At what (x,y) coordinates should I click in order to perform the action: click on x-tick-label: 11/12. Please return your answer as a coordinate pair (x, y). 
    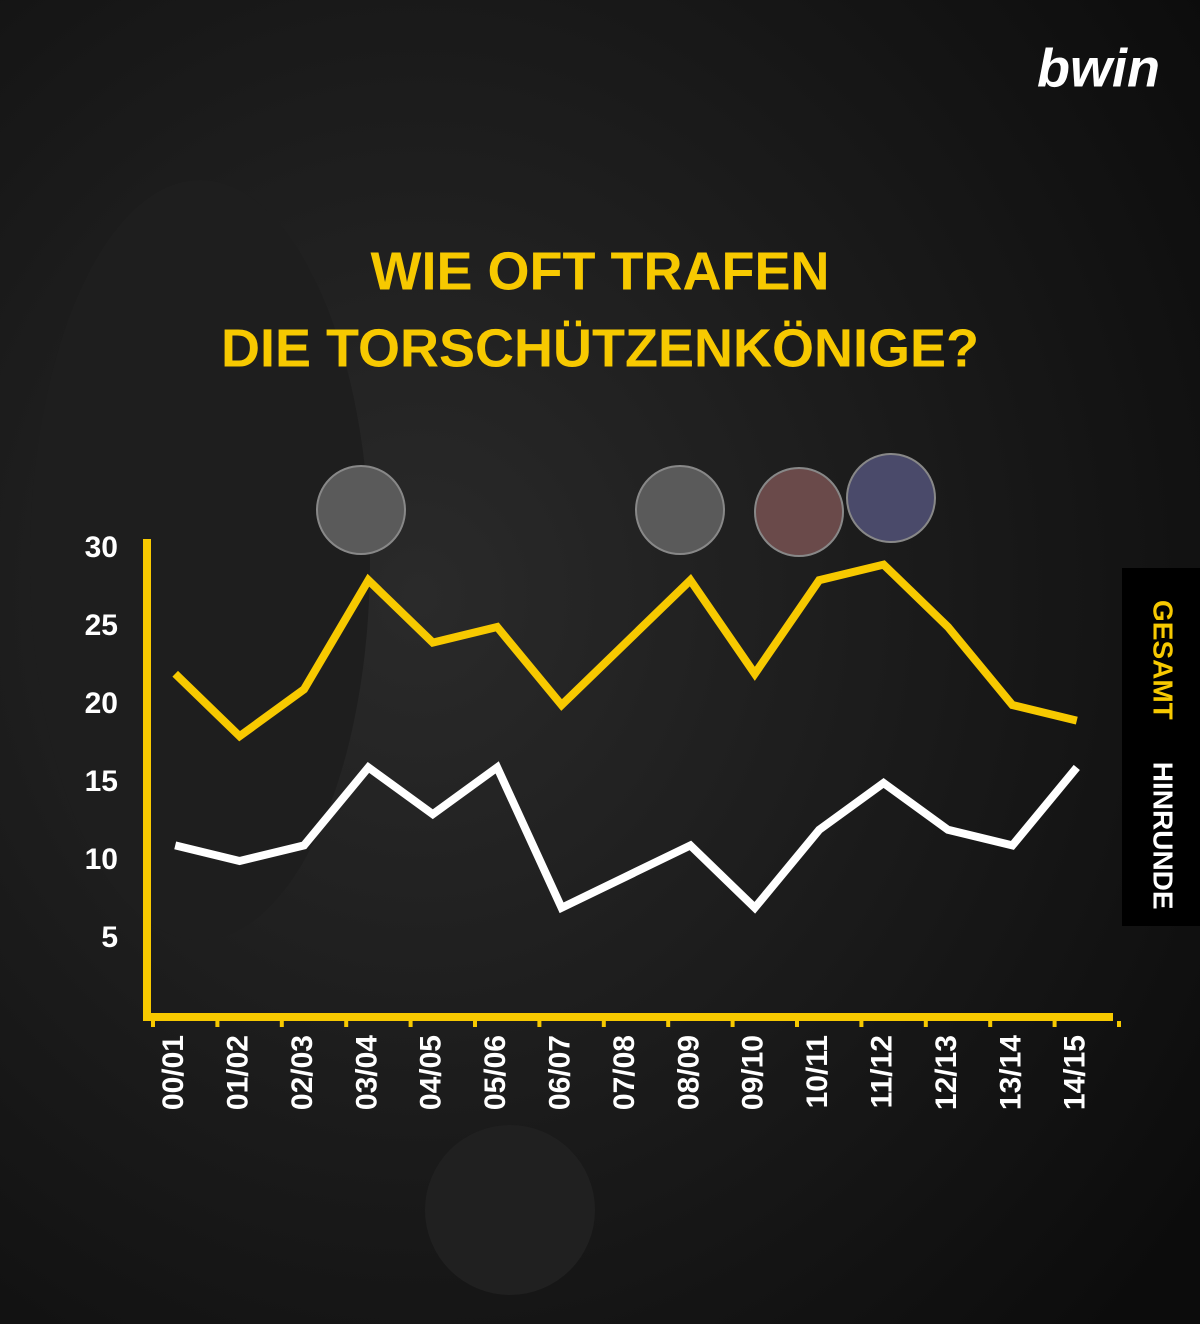
    Looking at the image, I should click on (882, 1071).